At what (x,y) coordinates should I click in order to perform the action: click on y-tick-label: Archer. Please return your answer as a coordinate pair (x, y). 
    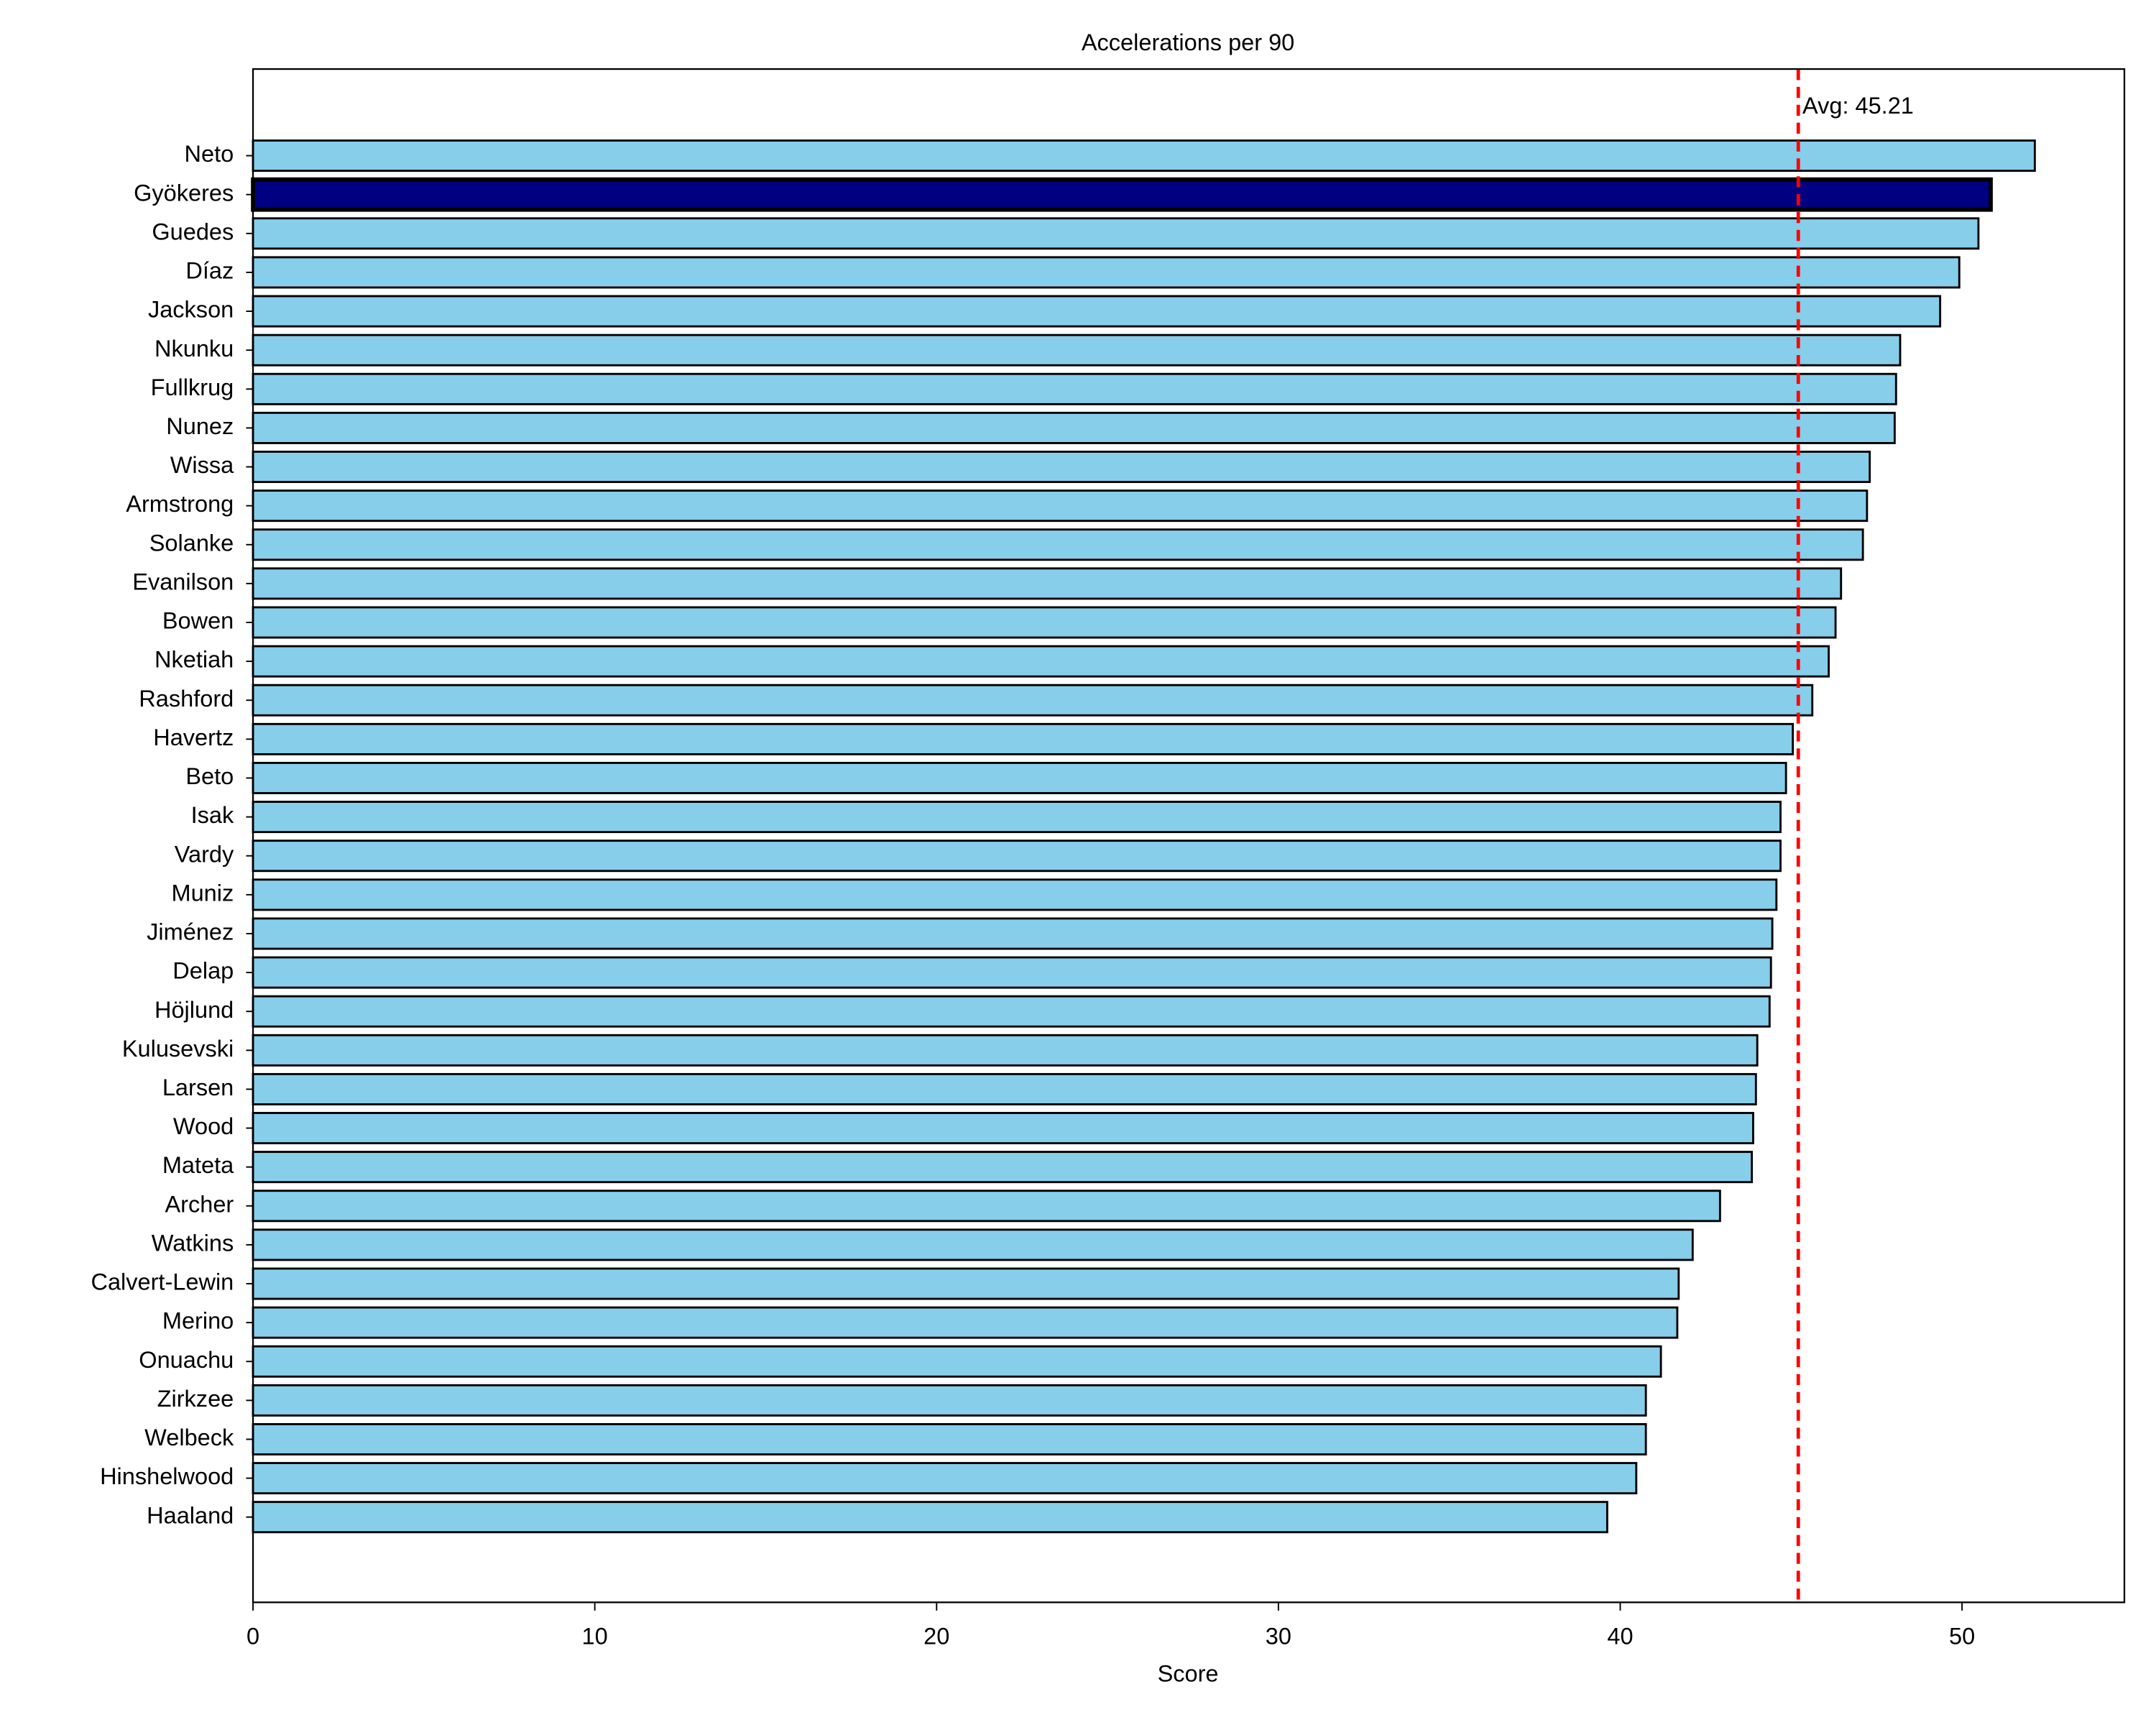
    Looking at the image, I should click on (199, 1204).